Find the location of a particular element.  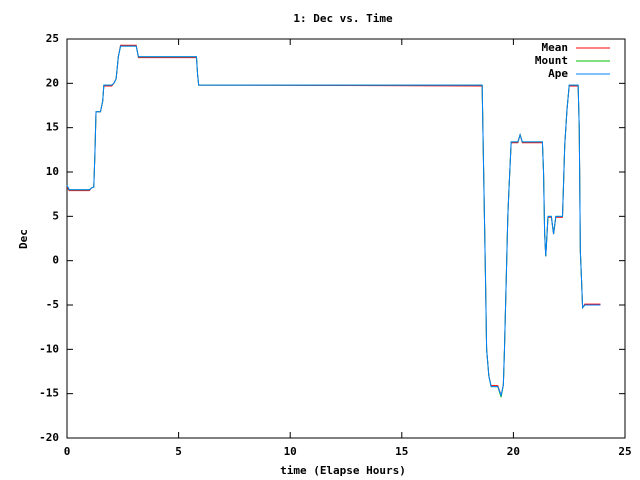

y-tick-label: 20 is located at coordinates (52, 82).